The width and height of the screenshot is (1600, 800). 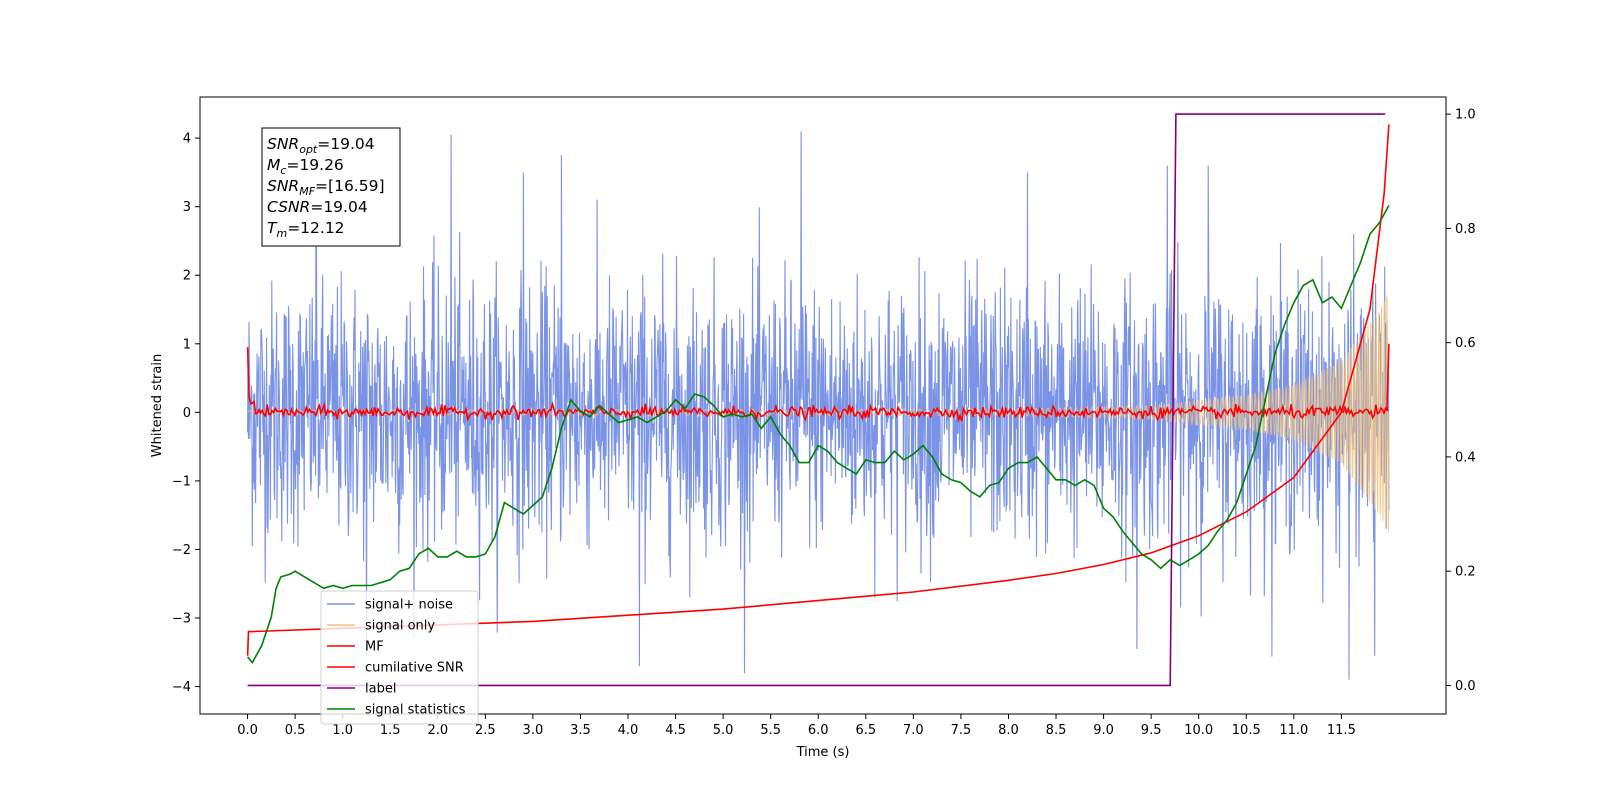 What do you see at coordinates (374, 647) in the screenshot?
I see `legend-label: MF` at bounding box center [374, 647].